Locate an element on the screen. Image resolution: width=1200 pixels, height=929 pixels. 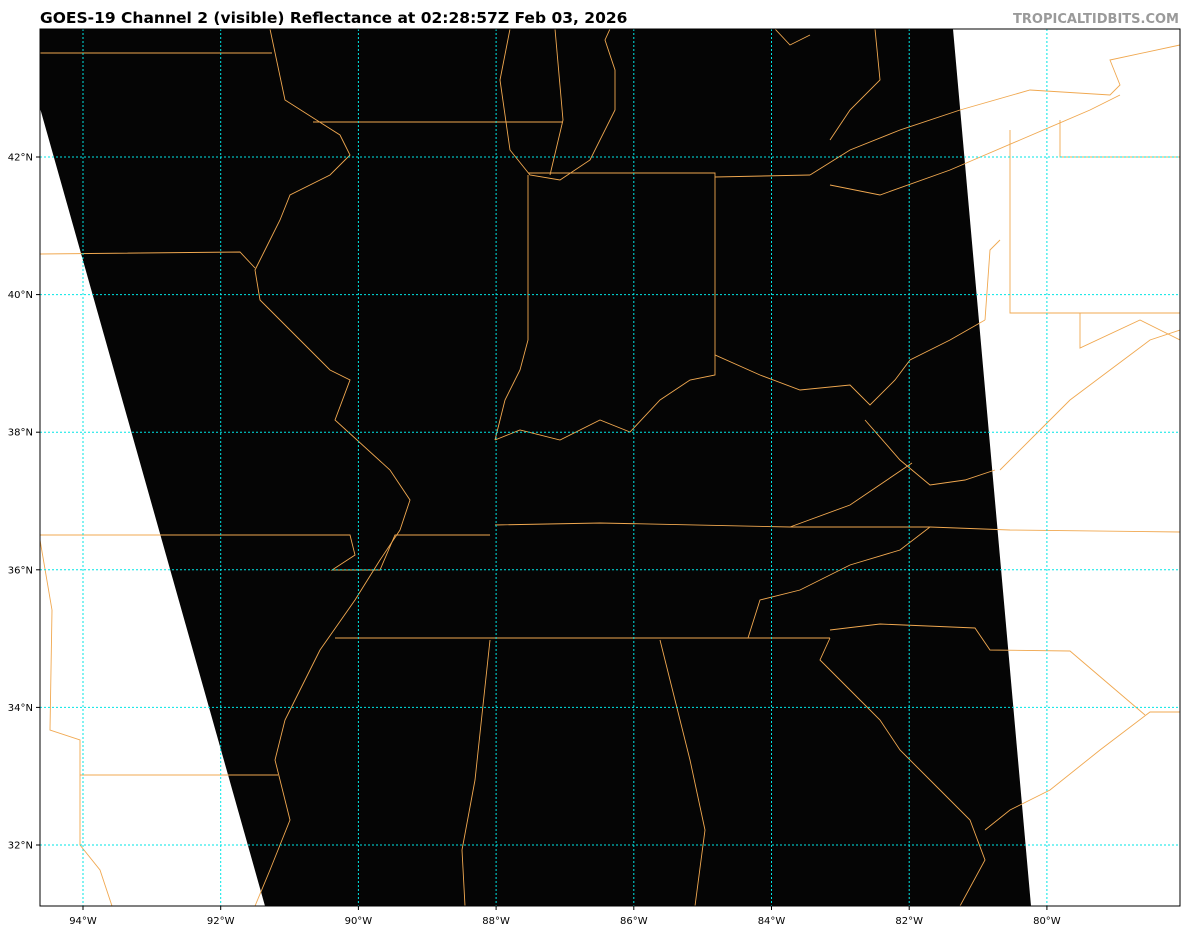
latitude-tick-label: 36°N is located at coordinates (20, 570).